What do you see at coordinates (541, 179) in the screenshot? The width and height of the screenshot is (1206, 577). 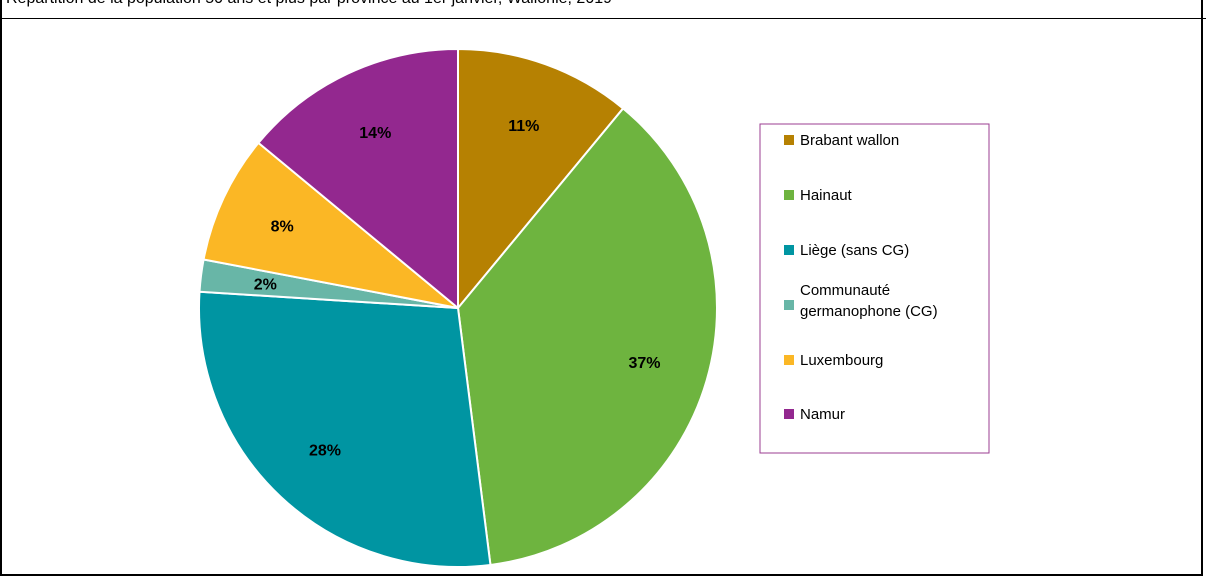 I see `pie-slice-brabant-wallon` at bounding box center [541, 179].